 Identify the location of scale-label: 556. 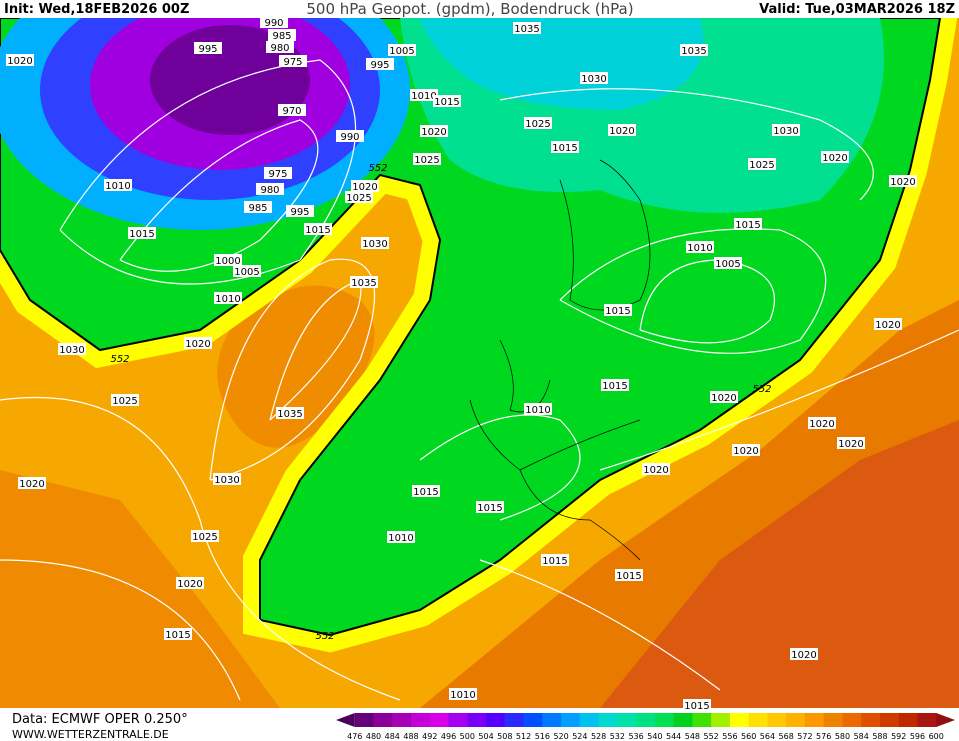
(729, 736).